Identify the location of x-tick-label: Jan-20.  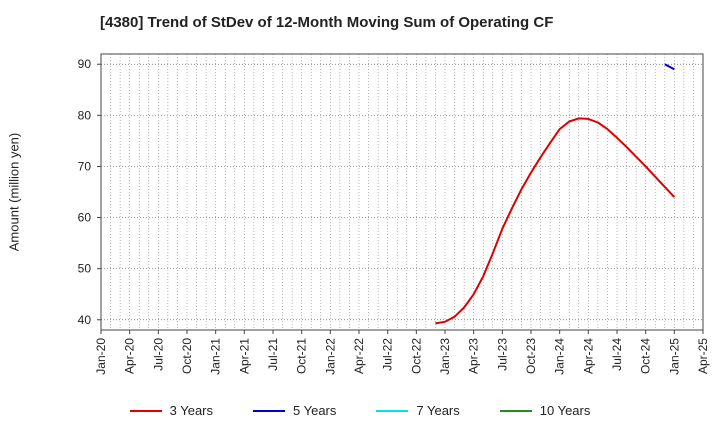
(101, 356).